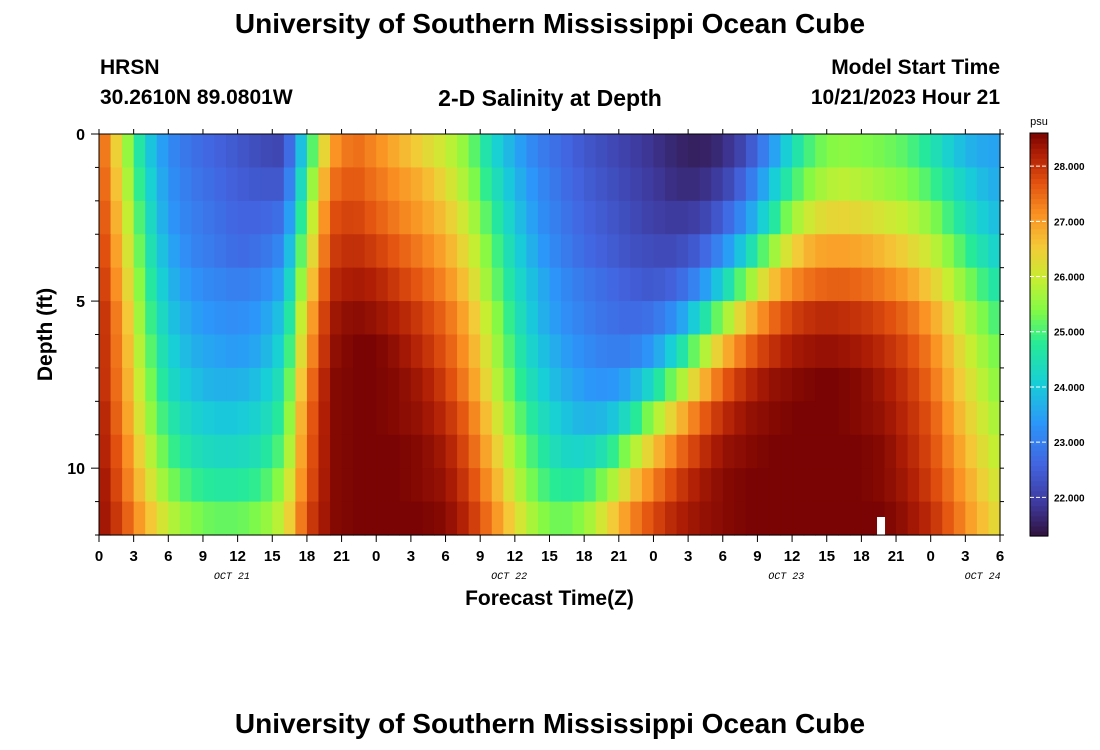 The width and height of the screenshot is (1100, 750). Describe the element at coordinates (915, 67) in the screenshot. I see `model-start-label: Model Start Time` at that location.